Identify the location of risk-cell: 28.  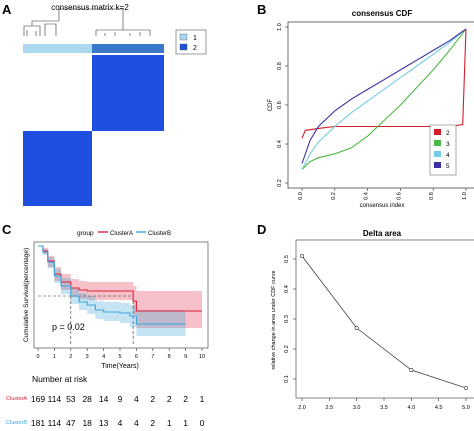
(87, 399).